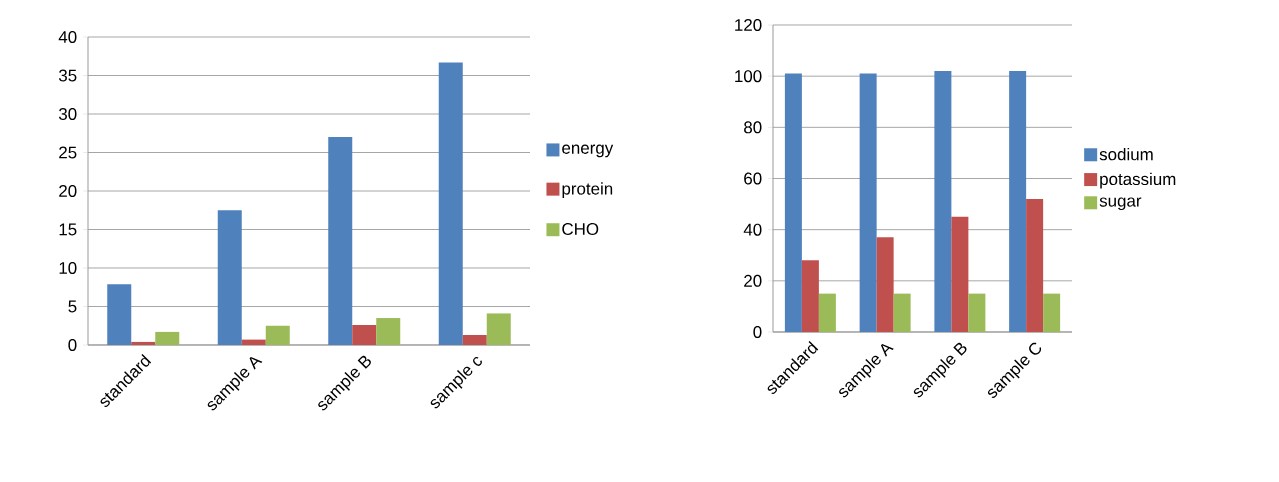 This screenshot has width=1279, height=482. Describe the element at coordinates (67, 75) in the screenshot. I see `y-tick-label: 35` at that location.